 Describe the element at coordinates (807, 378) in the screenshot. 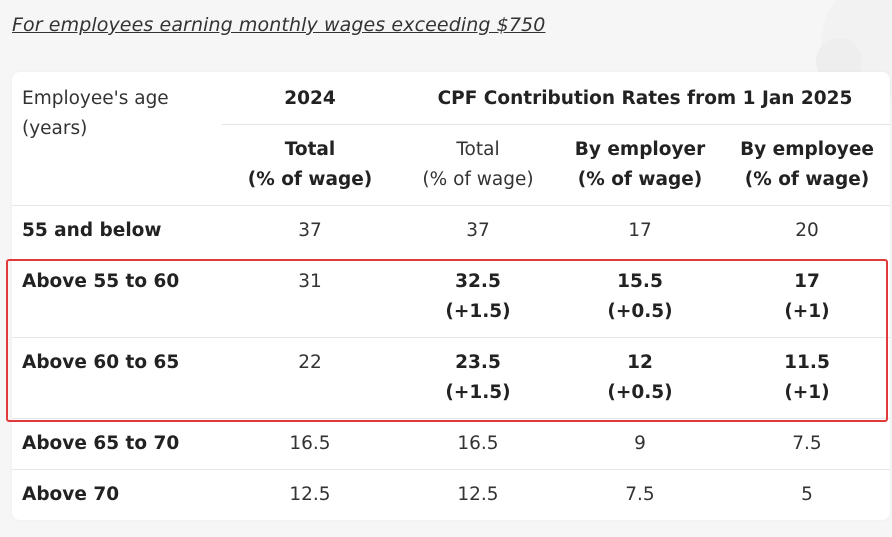

I see `cell-employee: 11.5 (+1)` at that location.